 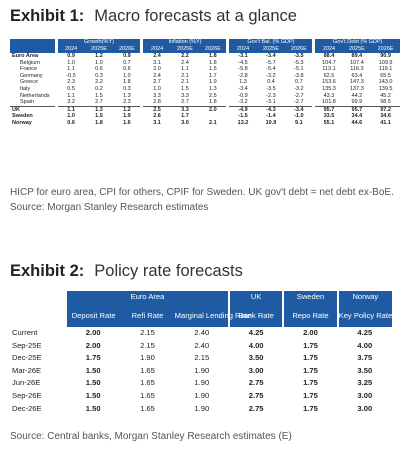 What do you see at coordinates (69, 89) in the screenshot?
I see `table-cell: 0.5` at bounding box center [69, 89].